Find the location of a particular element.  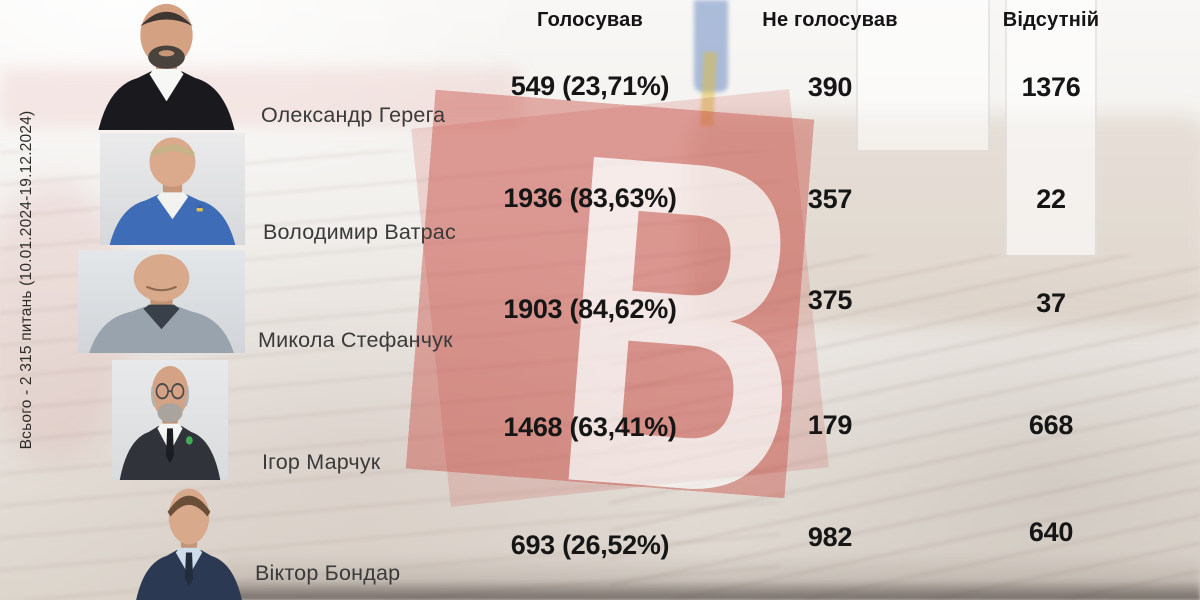

not-voted-value: 390 is located at coordinates (830, 87).